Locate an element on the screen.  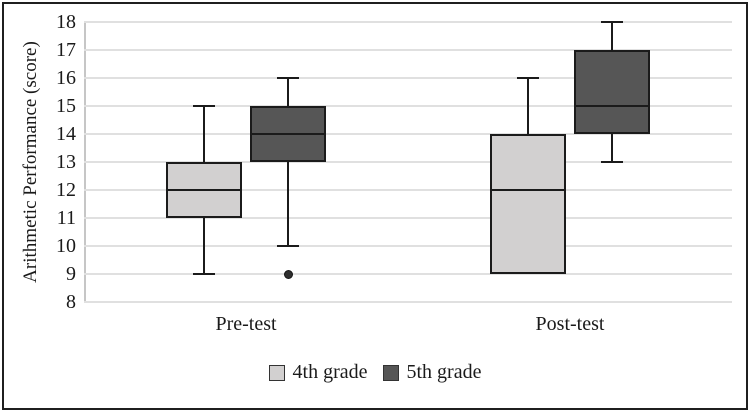
median-5th-grade-Pre-test is located at coordinates (288, 134).